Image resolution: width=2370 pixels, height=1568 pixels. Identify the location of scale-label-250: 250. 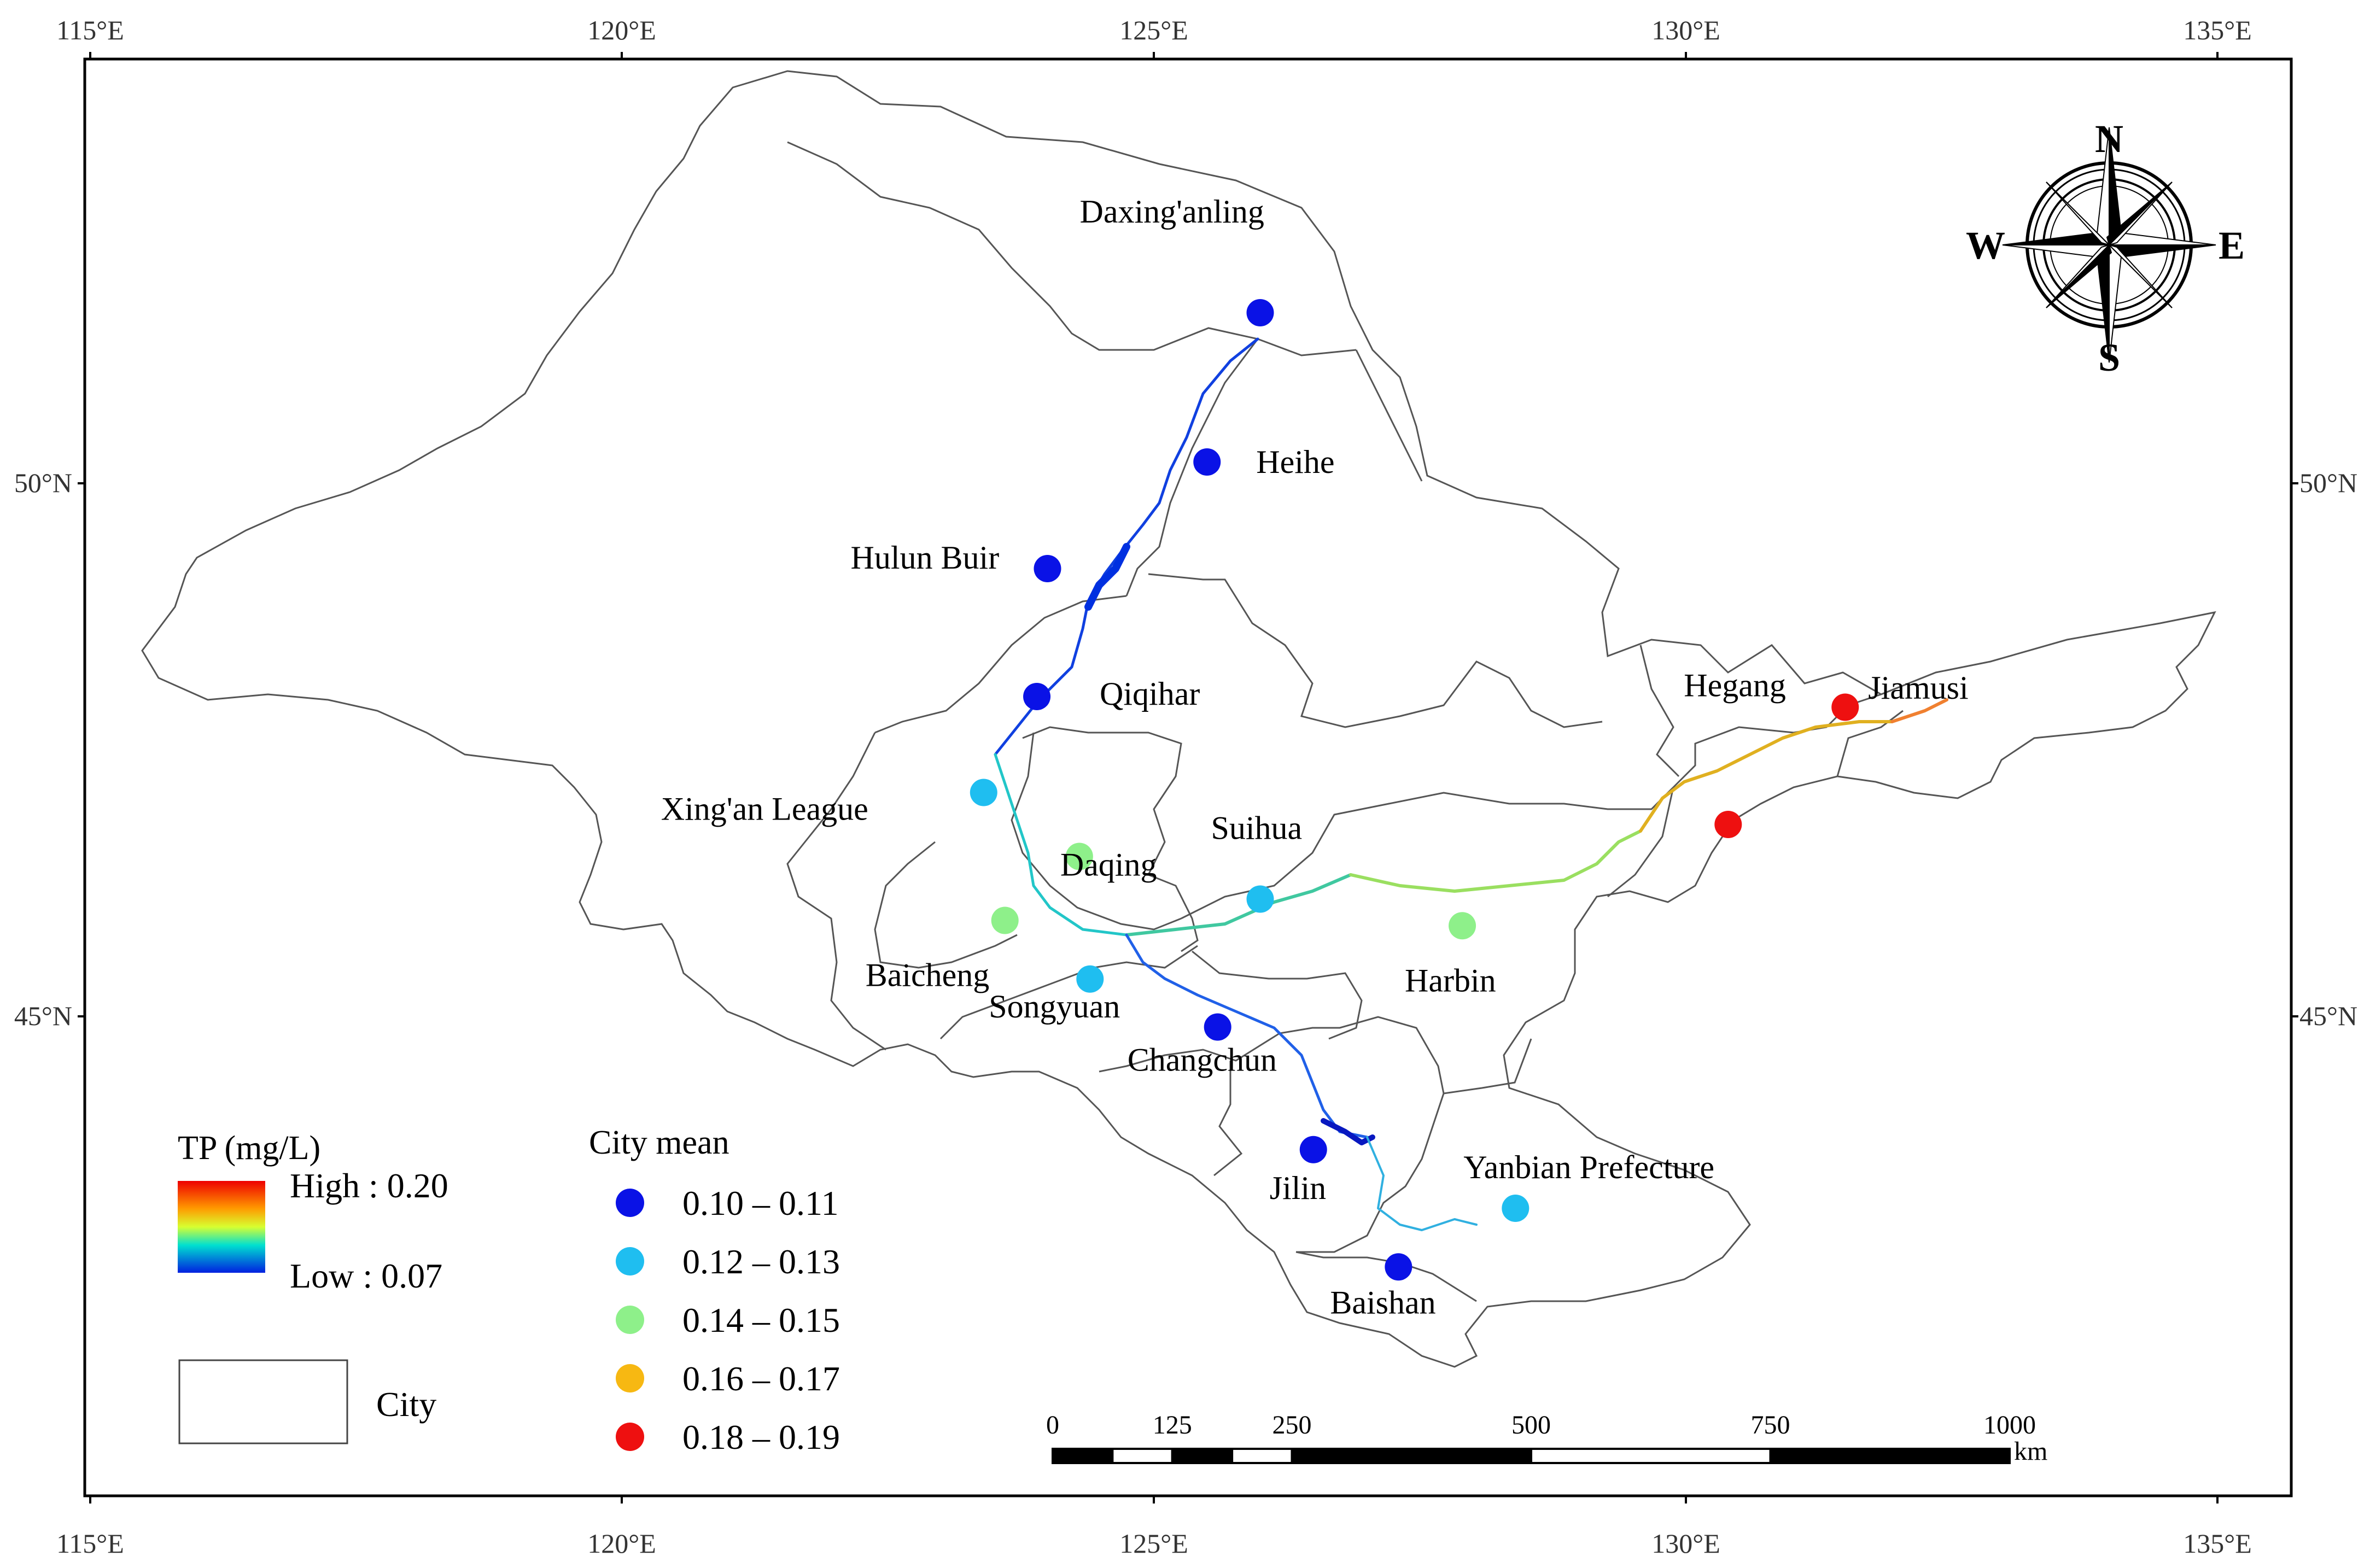
(1292, 1425).